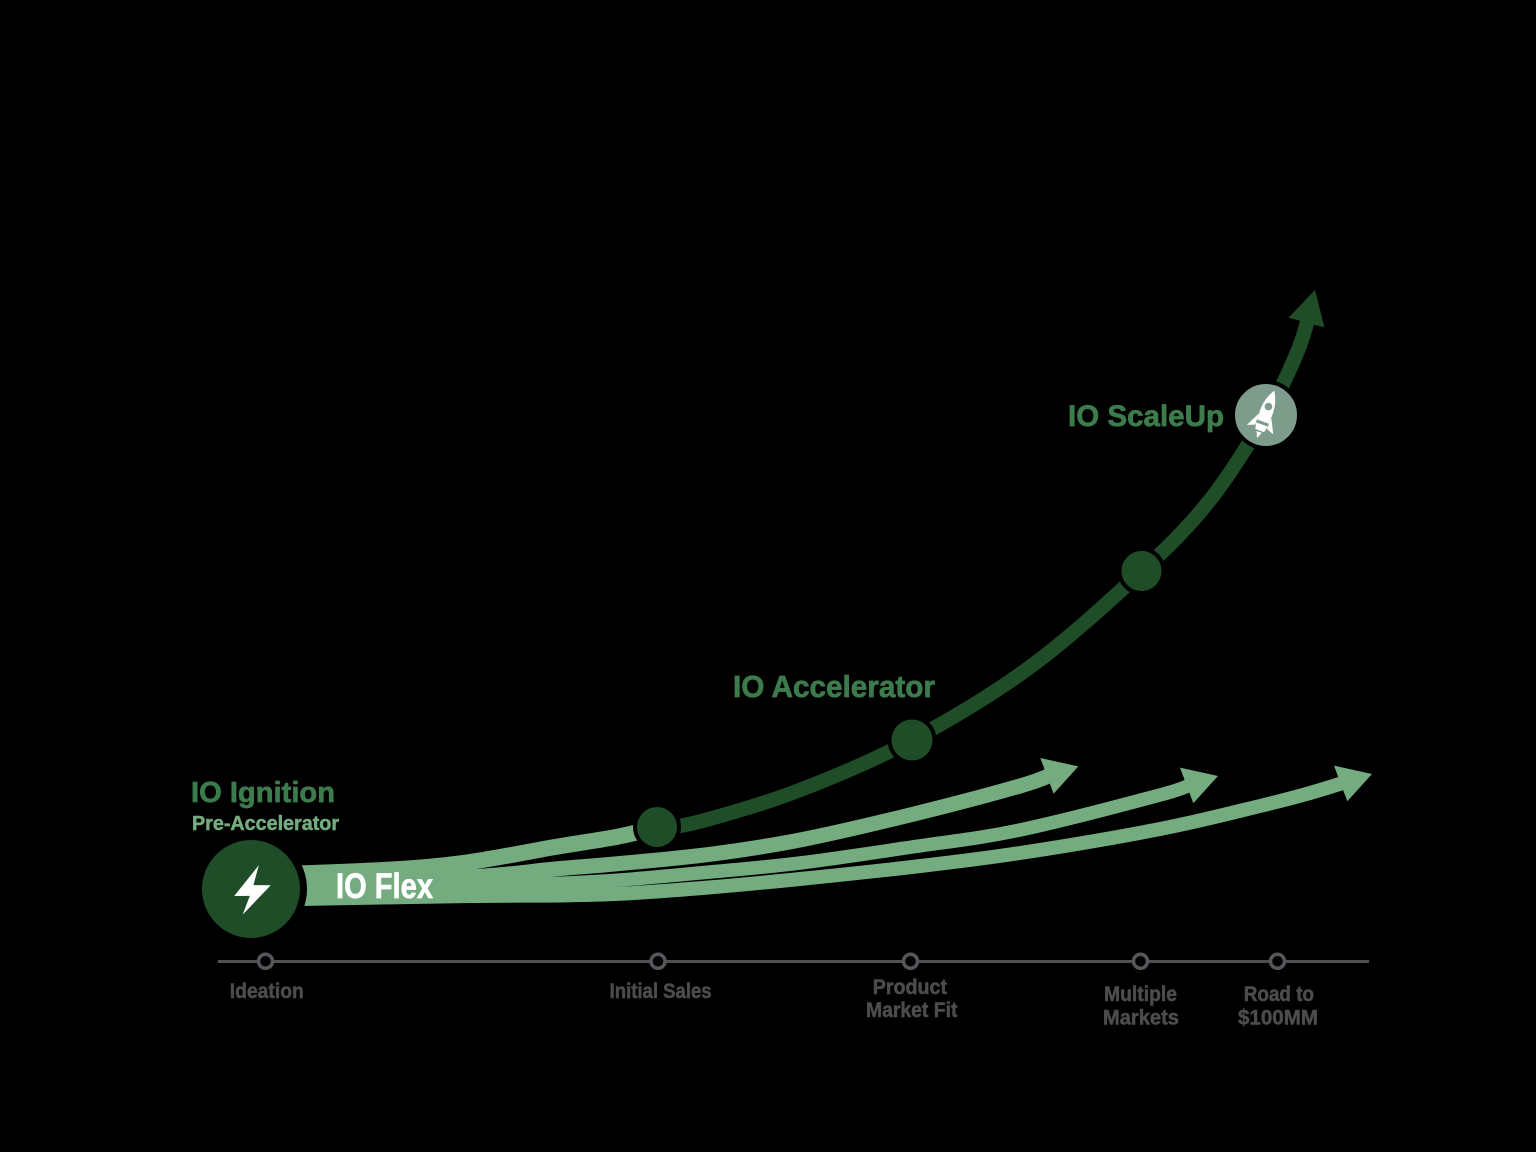 The width and height of the screenshot is (1536, 1152). I want to click on svg-text: Road to, so click(1279, 994).